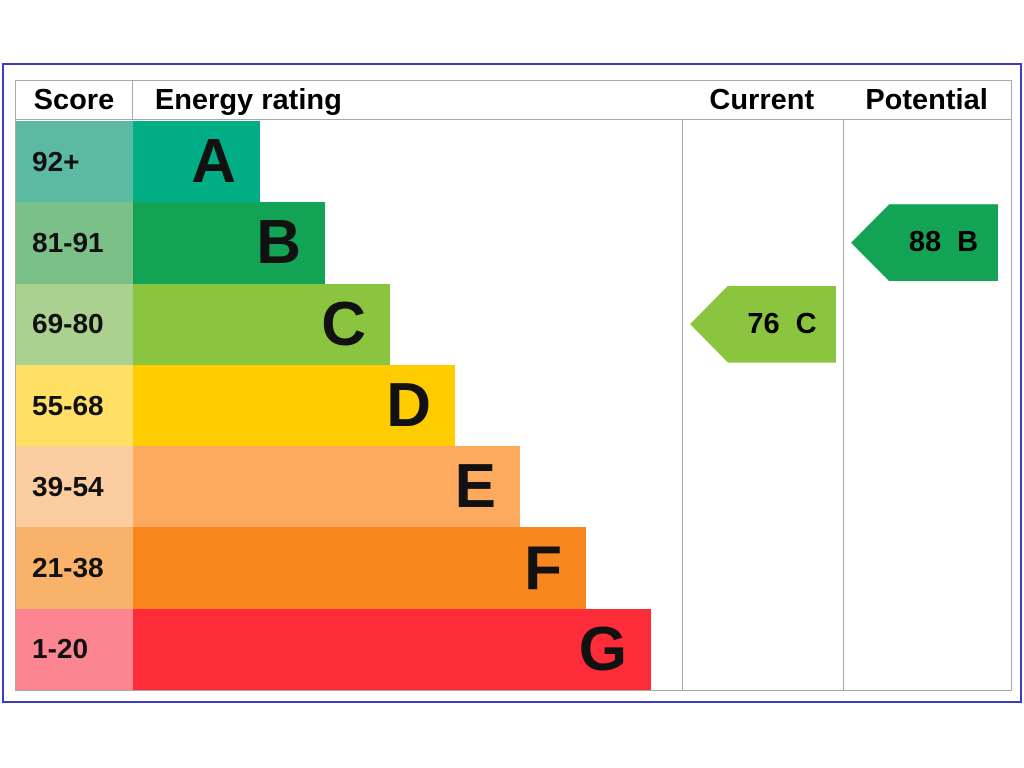 This screenshot has height=768, width=1024. I want to click on band-row-e: 39-54 E, so click(513, 487).